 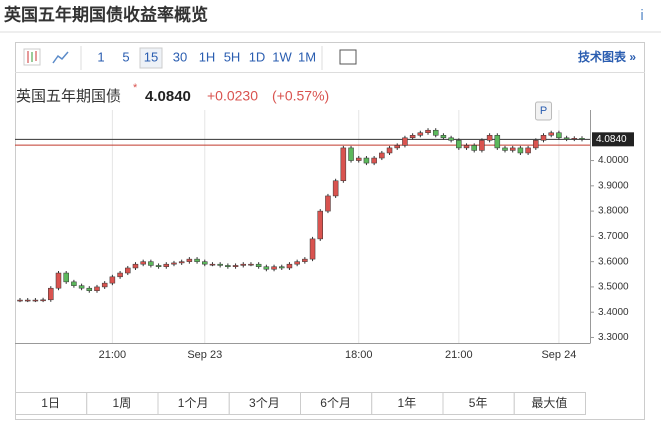 What do you see at coordinates (359, 355) in the screenshot?
I see `x-tick-label: 18:00` at bounding box center [359, 355].